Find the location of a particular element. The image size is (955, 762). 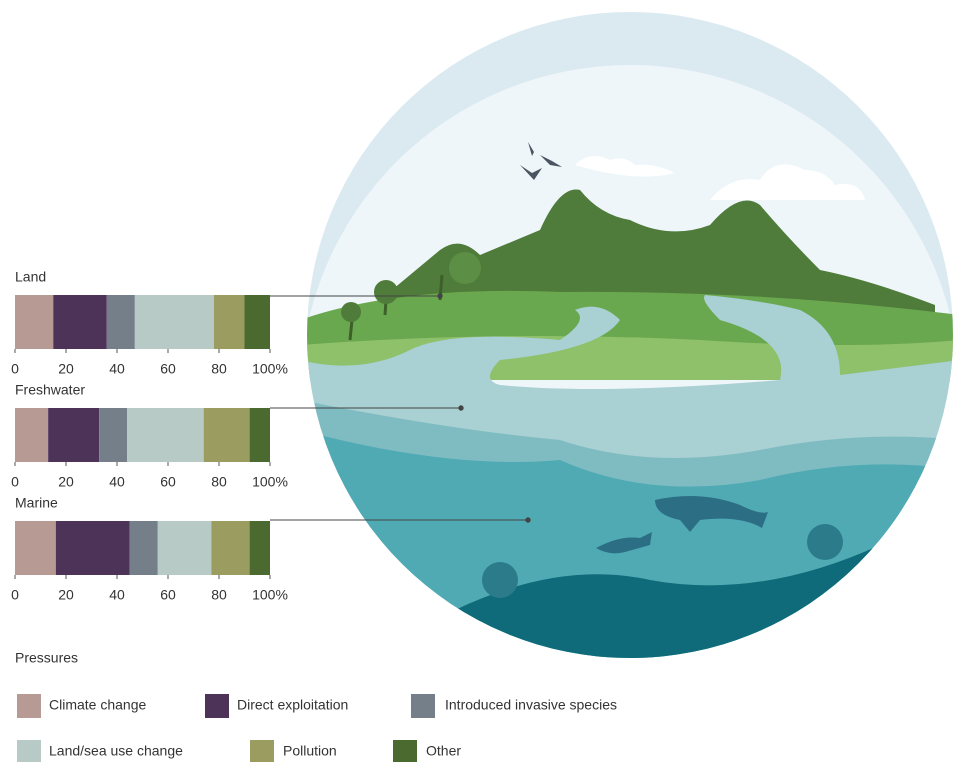

panel-title: Marine is located at coordinates (36, 503).